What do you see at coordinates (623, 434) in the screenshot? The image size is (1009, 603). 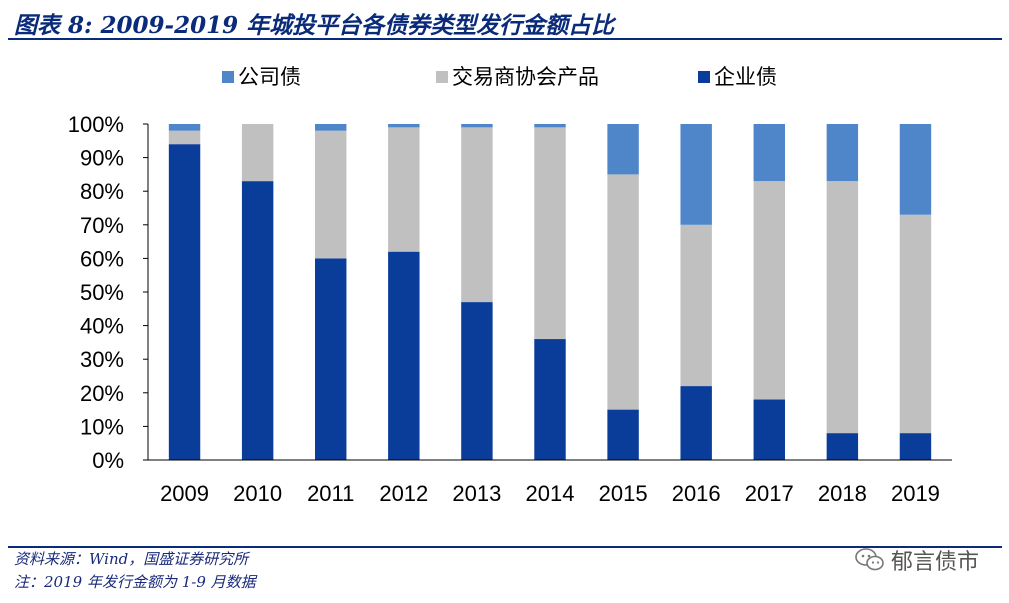 I see `bar-segment-企业债-2015` at bounding box center [623, 434].